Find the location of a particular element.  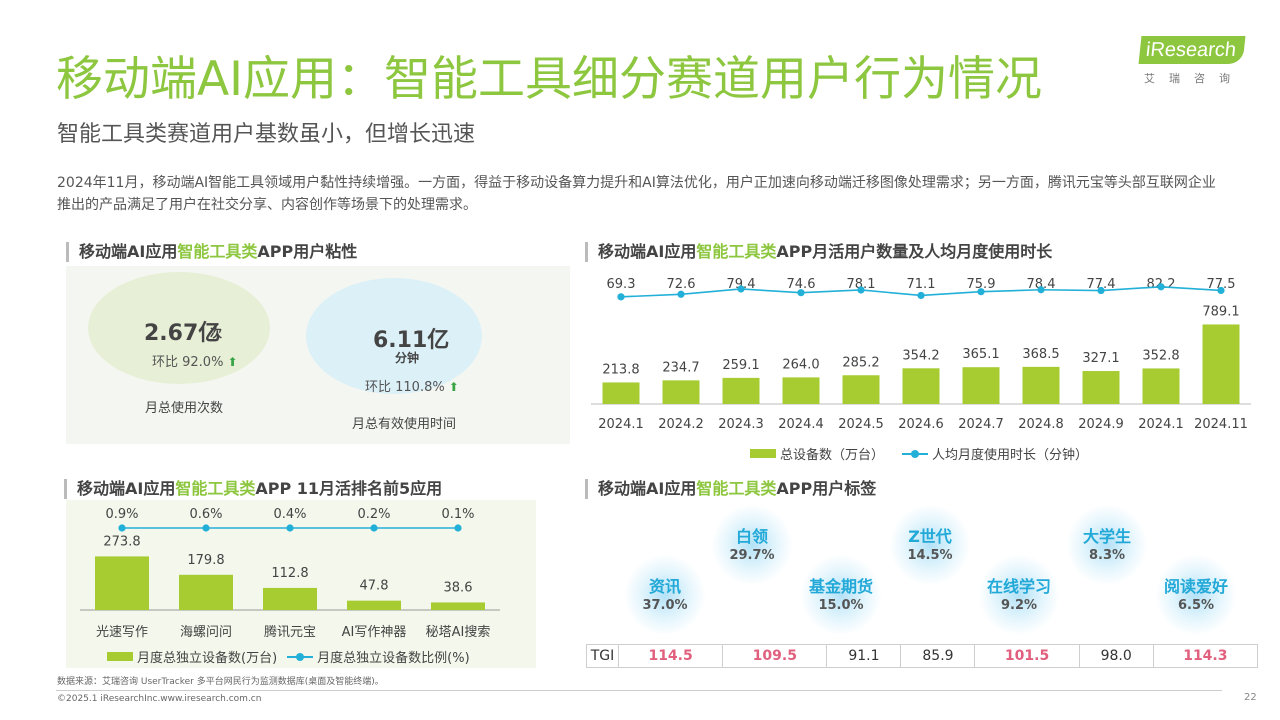

line-value-label: 0.2% is located at coordinates (373, 514).